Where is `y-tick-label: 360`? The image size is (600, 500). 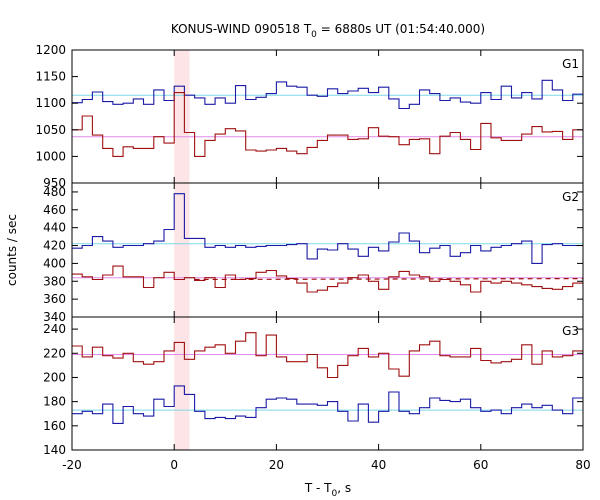 y-tick-label: 360 is located at coordinates (54, 299).